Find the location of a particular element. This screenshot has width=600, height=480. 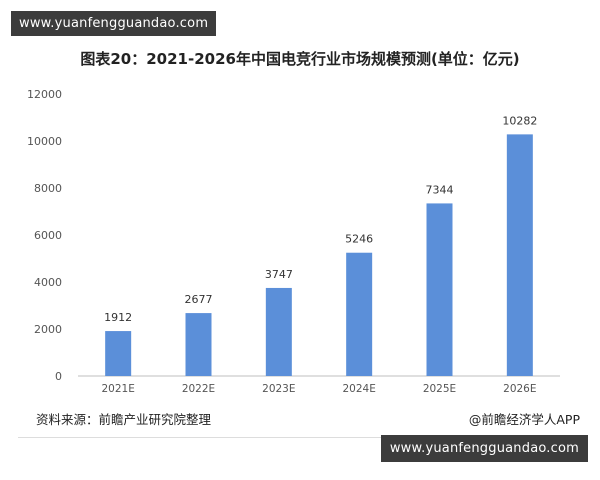

data-label: 5246 is located at coordinates (359, 239).